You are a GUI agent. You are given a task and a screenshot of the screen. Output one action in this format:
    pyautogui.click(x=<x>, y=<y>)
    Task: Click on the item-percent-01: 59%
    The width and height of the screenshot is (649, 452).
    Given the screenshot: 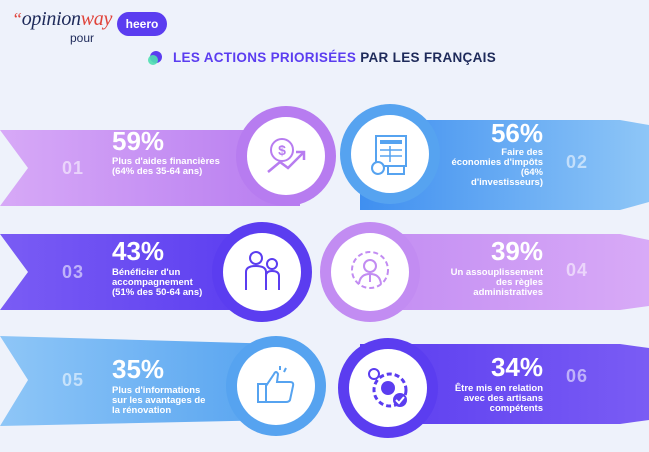 What is the action you would take?
    pyautogui.click(x=138, y=141)
    